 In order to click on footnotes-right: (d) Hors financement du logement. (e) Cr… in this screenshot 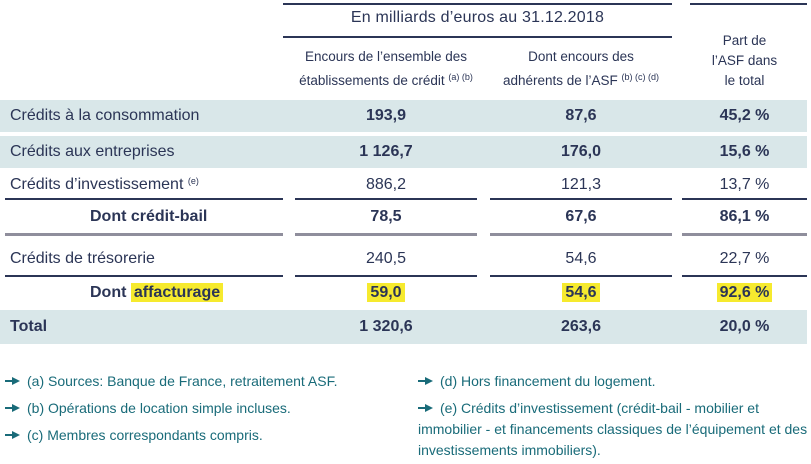, I will do `click(614, 417)`.